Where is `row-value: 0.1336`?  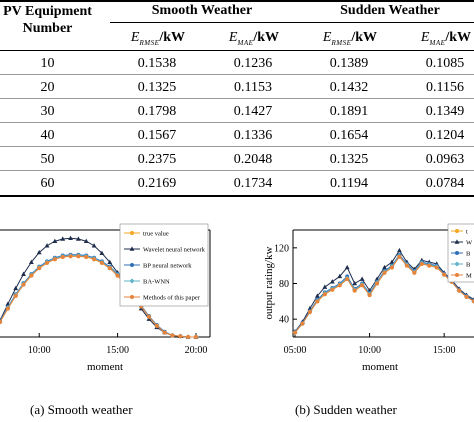 row-value: 0.1336 is located at coordinates (253, 135).